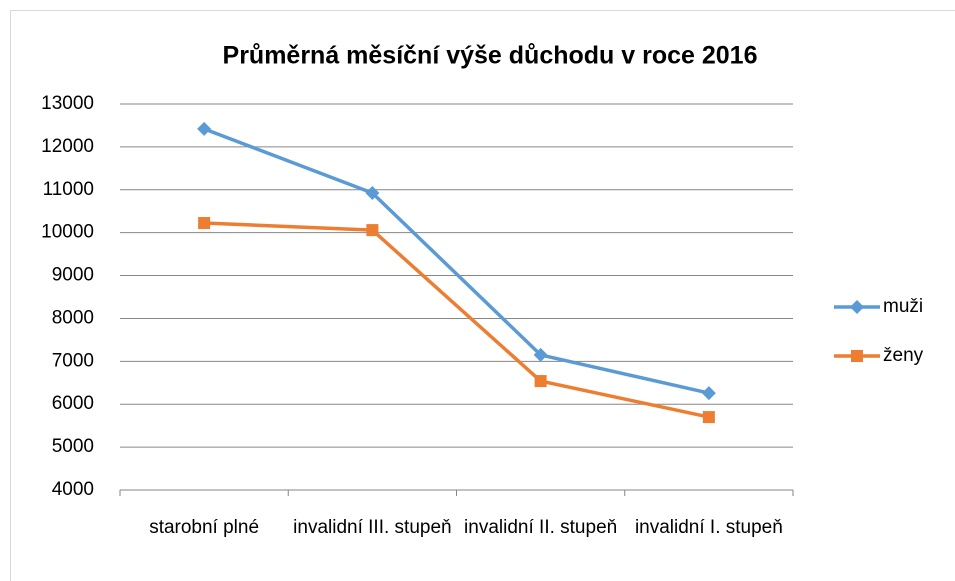 The height and width of the screenshot is (581, 955). Describe the element at coordinates (708, 527) in the screenshot. I see `x-tick-label: invalidní I. stupeň` at that location.